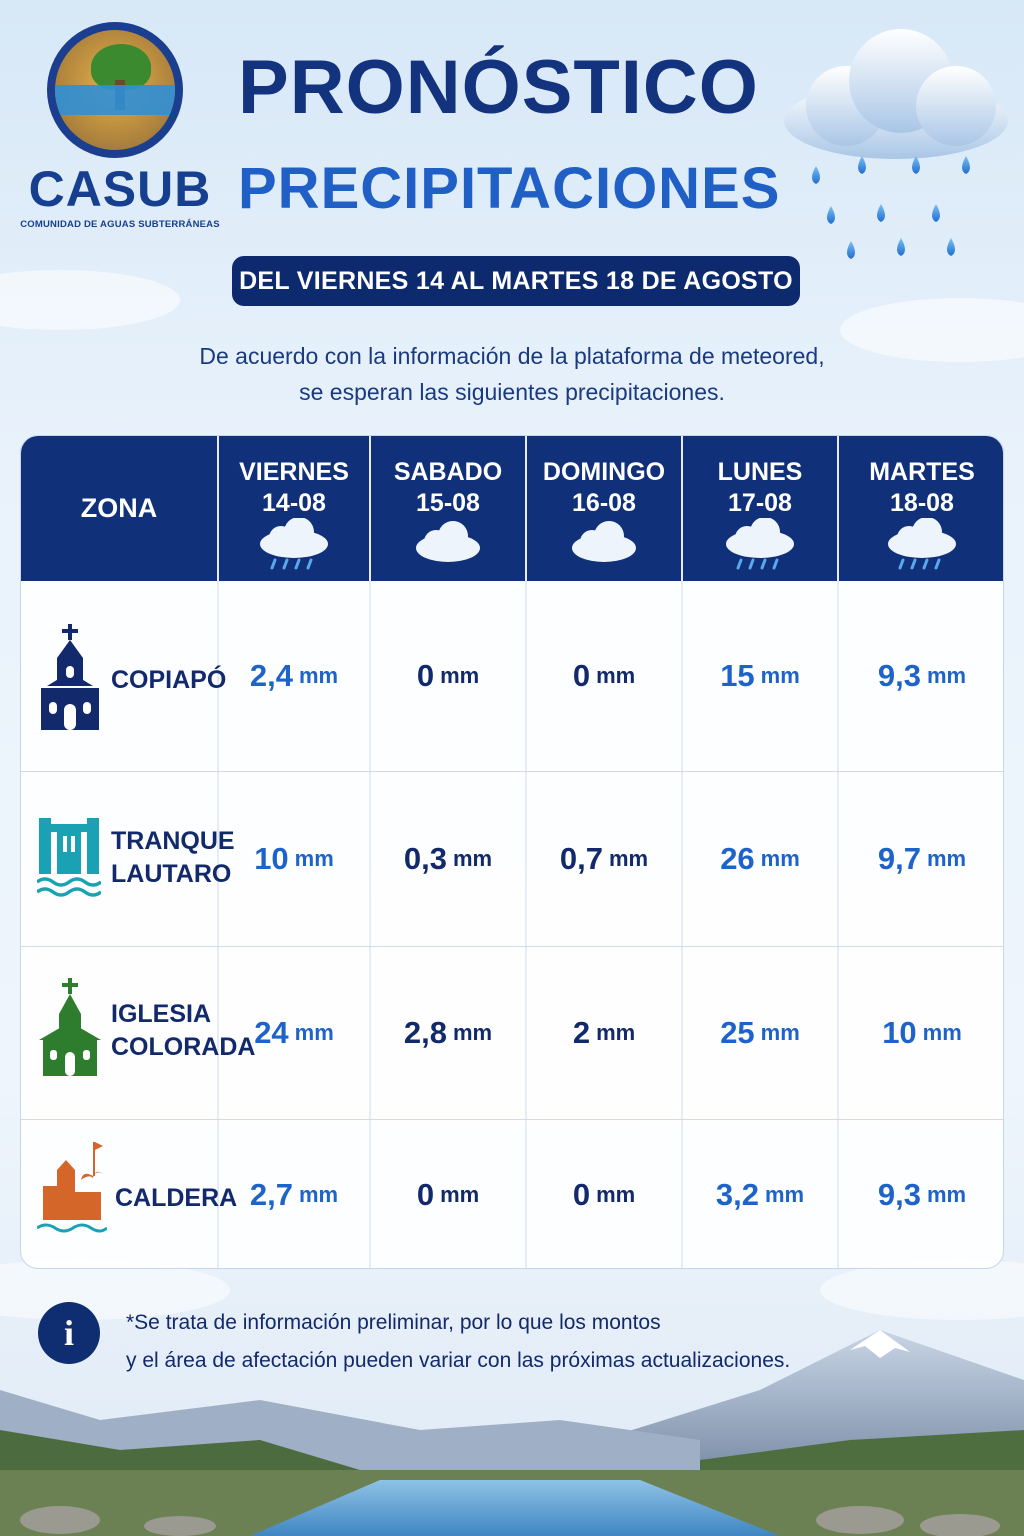 The image size is (1024, 1536). Describe the element at coordinates (760, 1194) in the screenshot. I see `value-cell: 3,2 mm` at that location.